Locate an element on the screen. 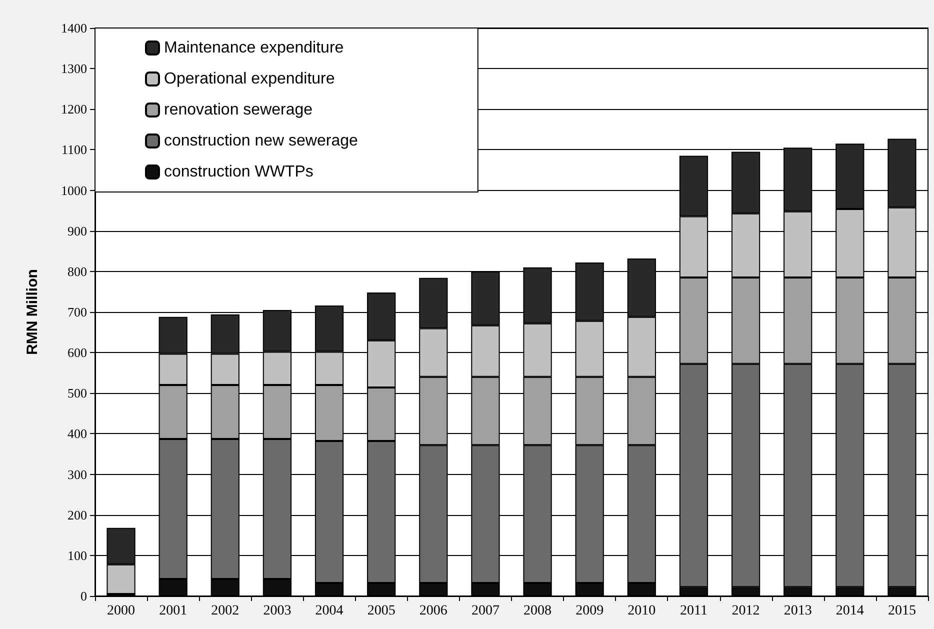 The width and height of the screenshot is (934, 629). x-tick-label: 2000 is located at coordinates (121, 611).